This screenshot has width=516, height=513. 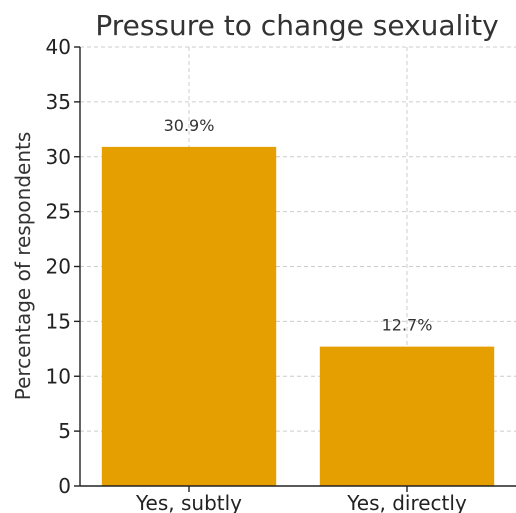 What do you see at coordinates (407, 416) in the screenshot?
I see `bar-yes-directly` at bounding box center [407, 416].